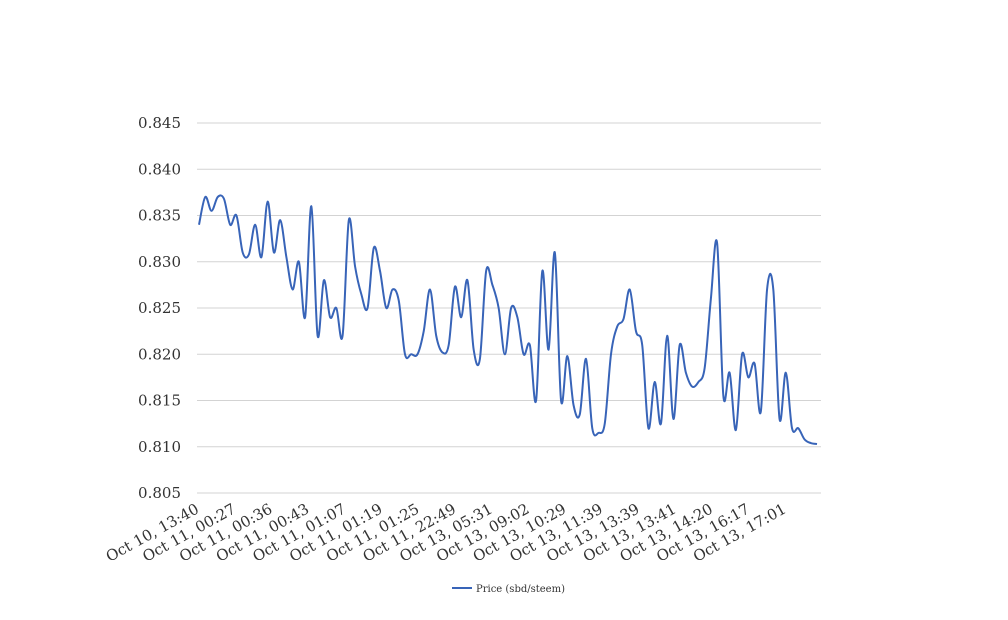 Image resolution: width=1008 pixels, height=620 pixels. Describe the element at coordinates (159, 216) in the screenshot. I see `y-tick-label: 0.835` at that location.